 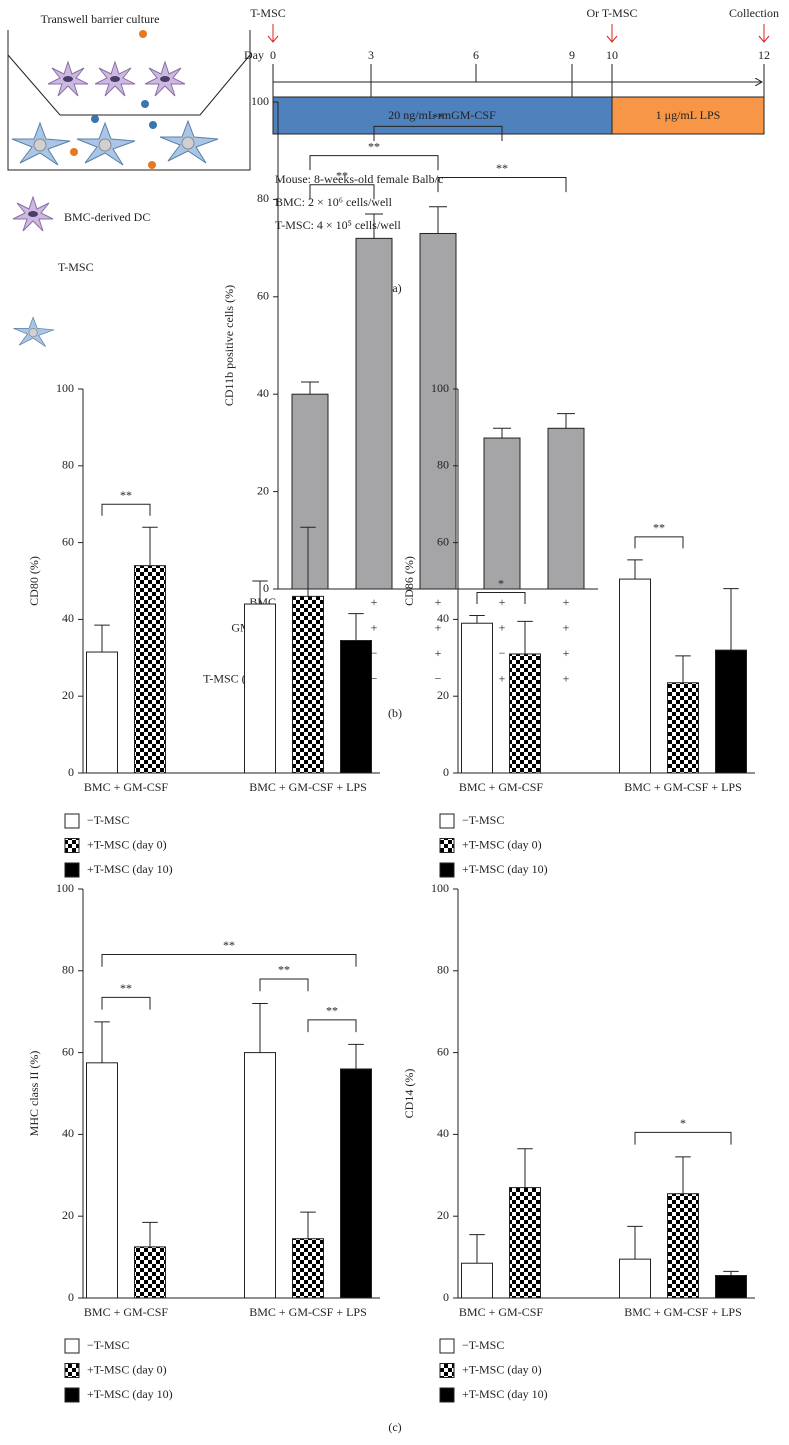 I want to click on well, so click(x=129, y=100).